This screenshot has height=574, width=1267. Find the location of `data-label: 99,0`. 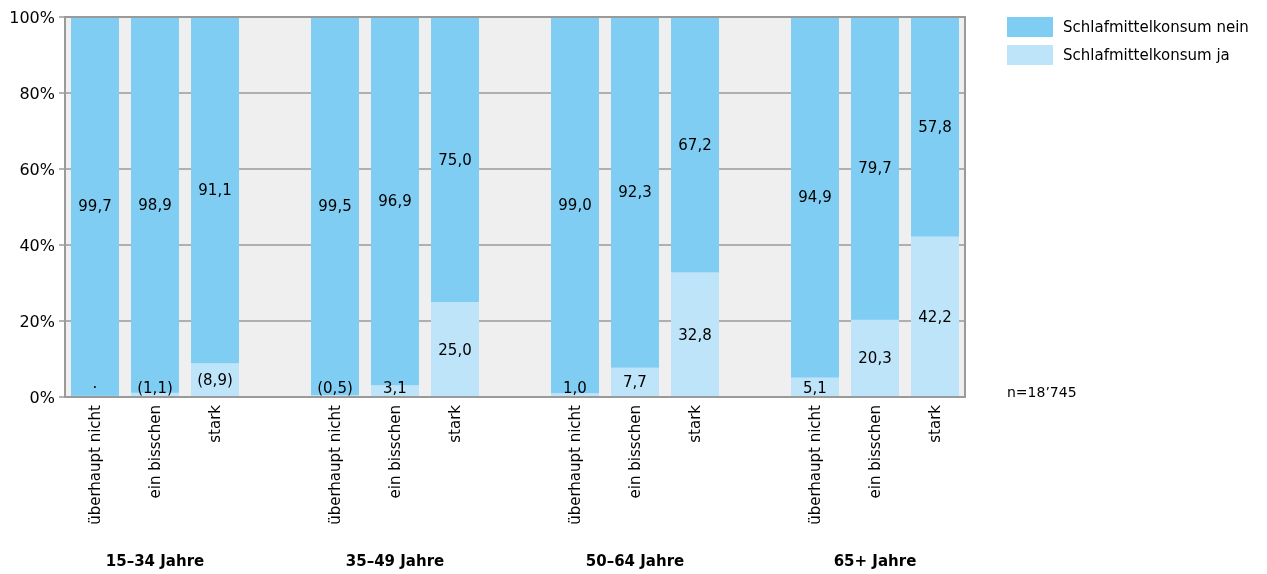

data-label: 99,0 is located at coordinates (575, 205).